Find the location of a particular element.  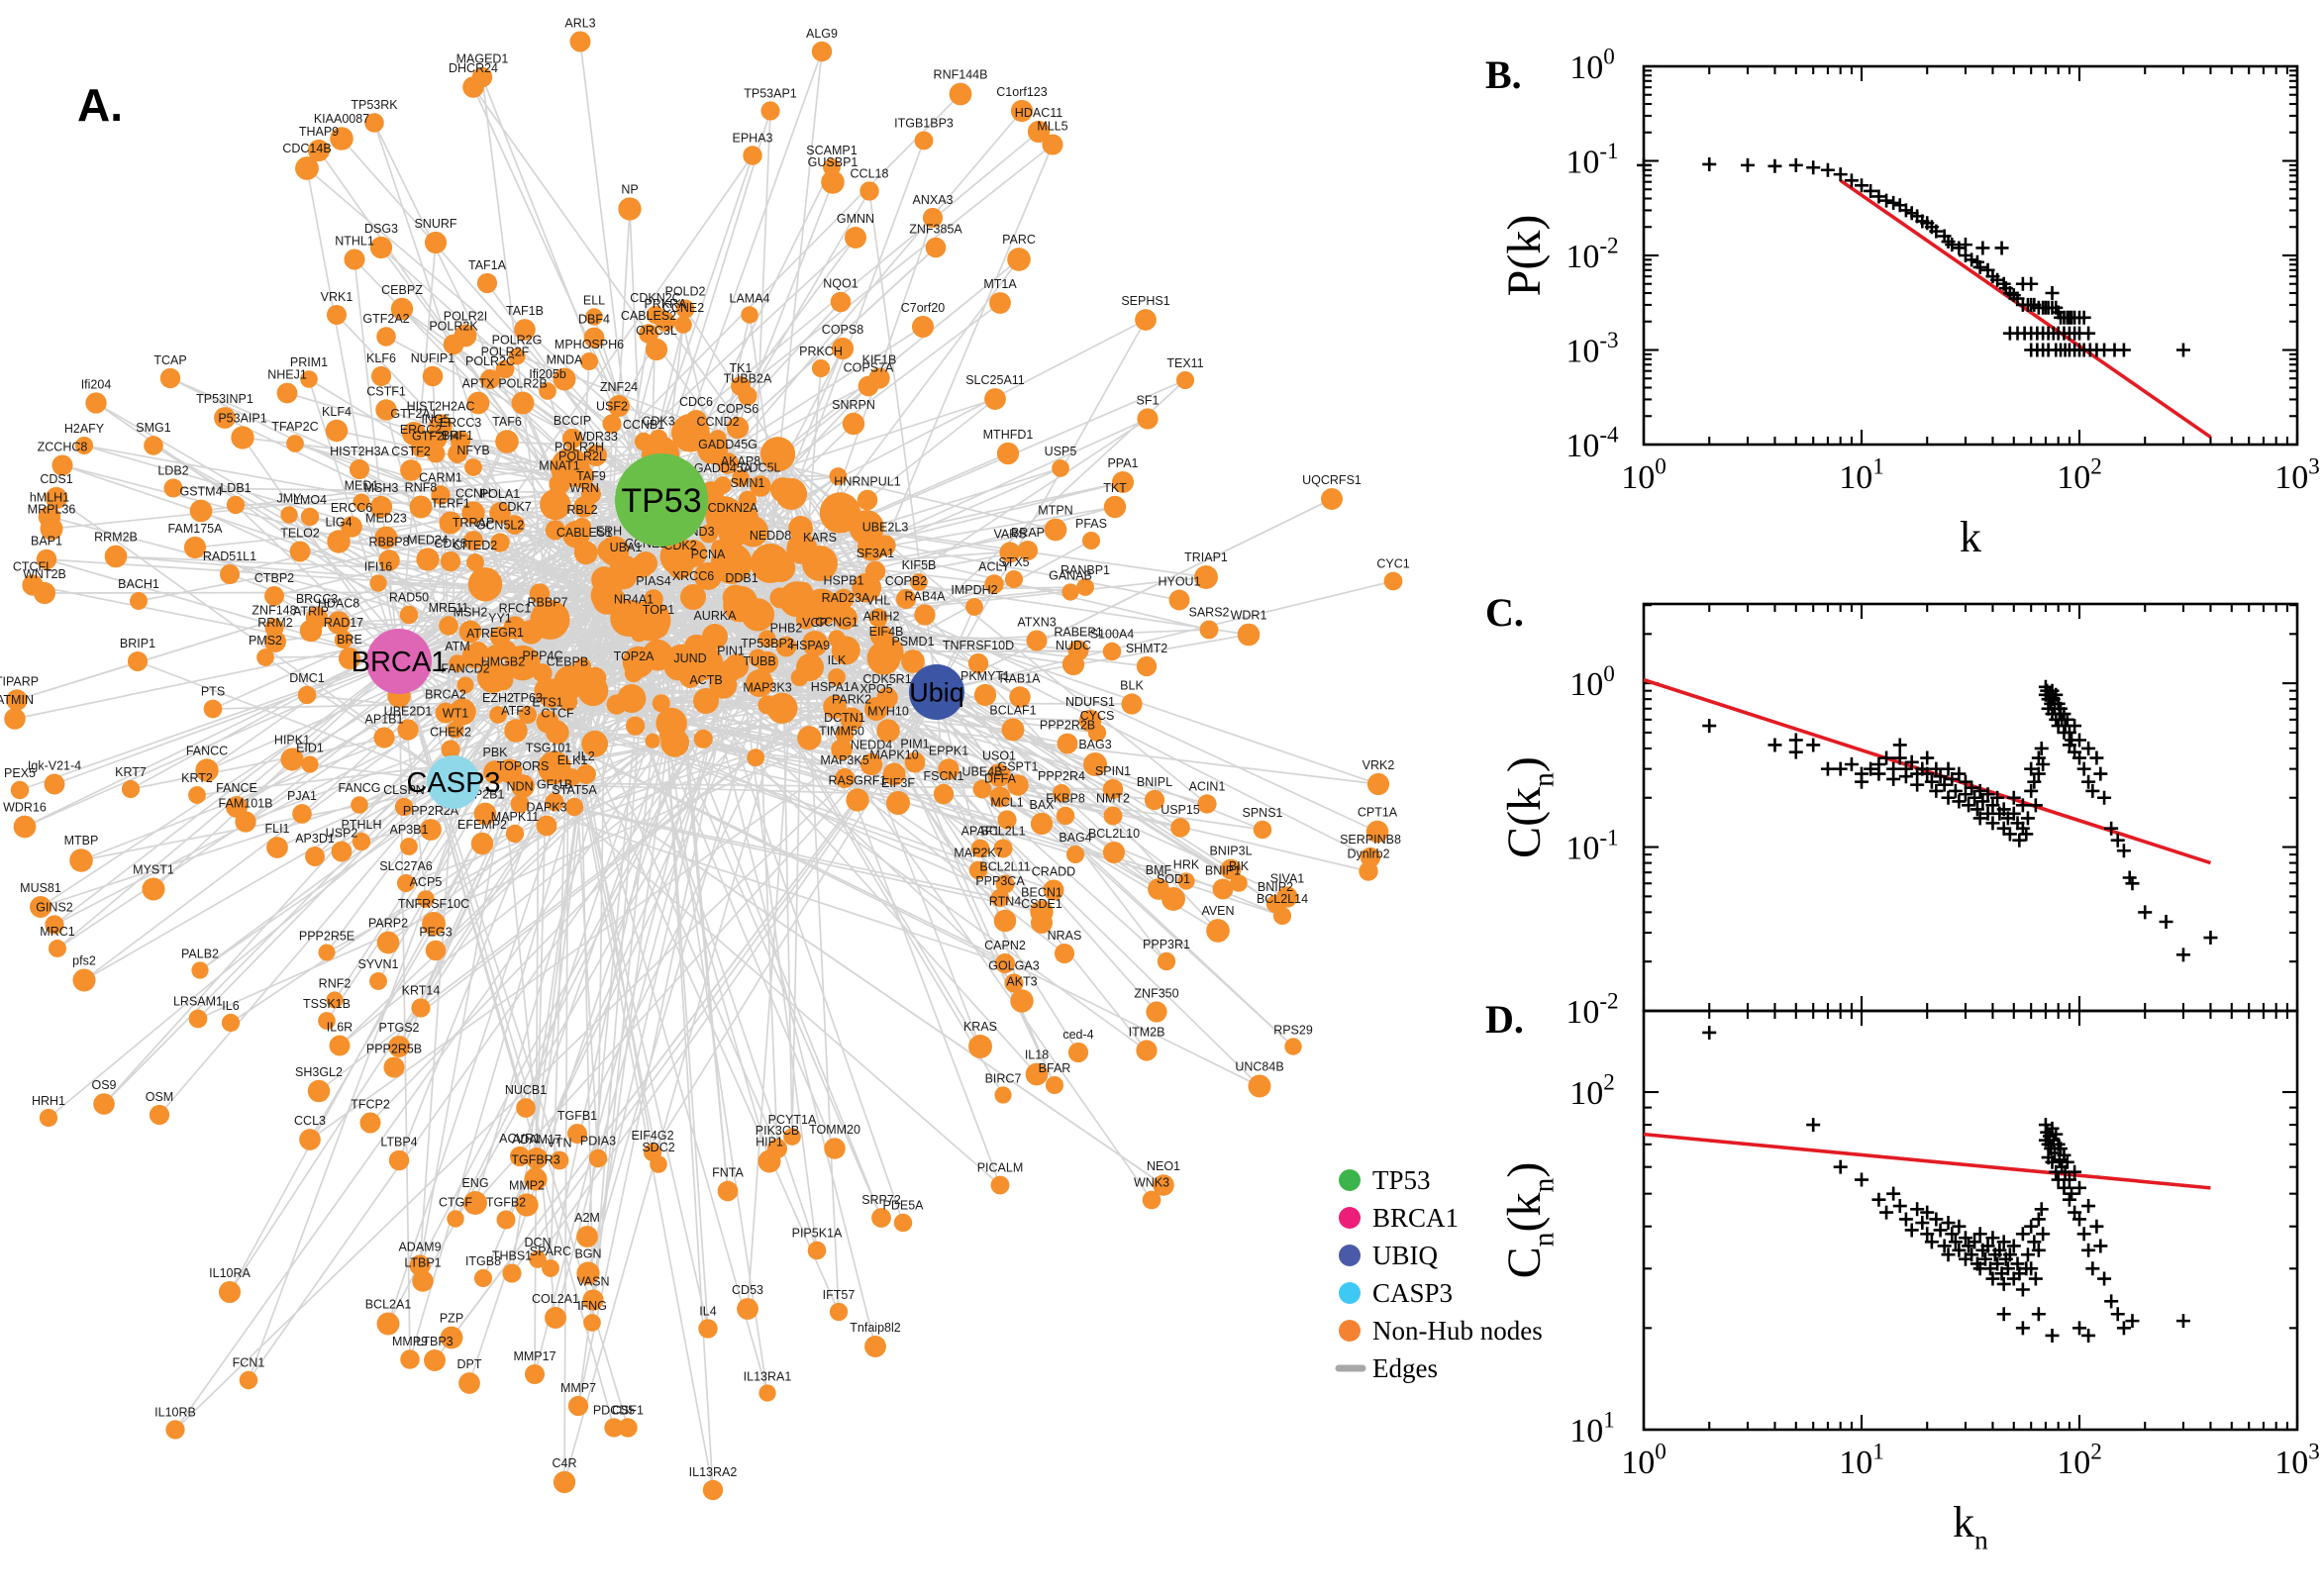

network-node-label: ELK1 is located at coordinates (573, 760).